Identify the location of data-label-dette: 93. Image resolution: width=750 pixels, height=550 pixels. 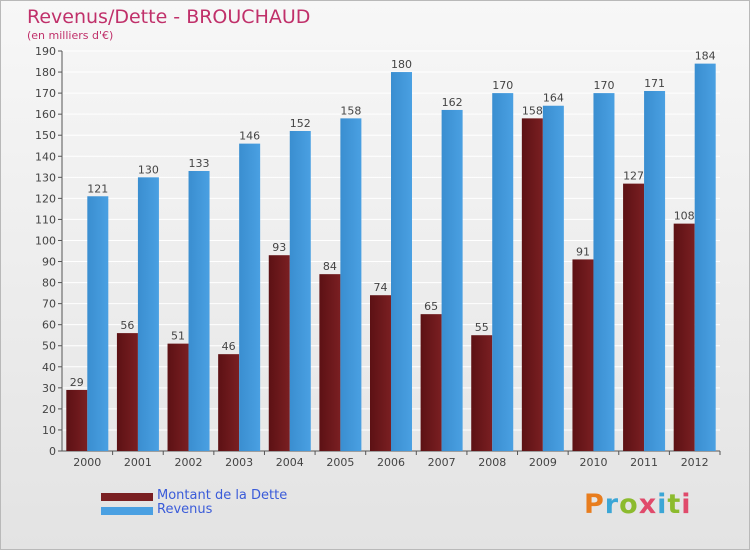
(279, 247).